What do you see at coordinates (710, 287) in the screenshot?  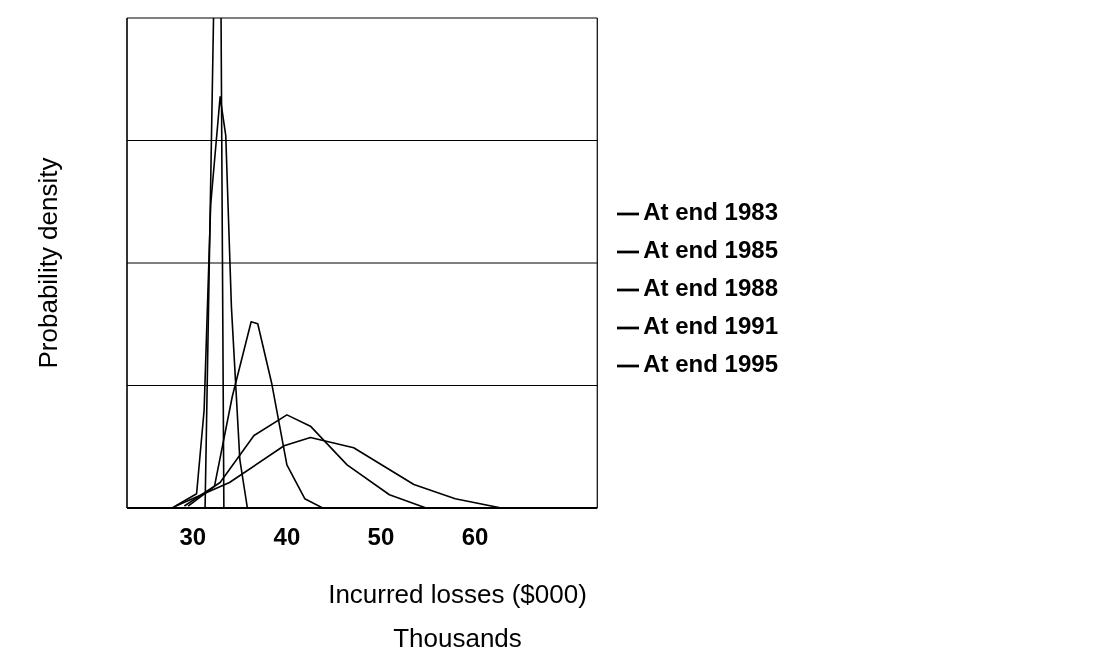 I see `legend-label: At end 1988` at bounding box center [710, 287].